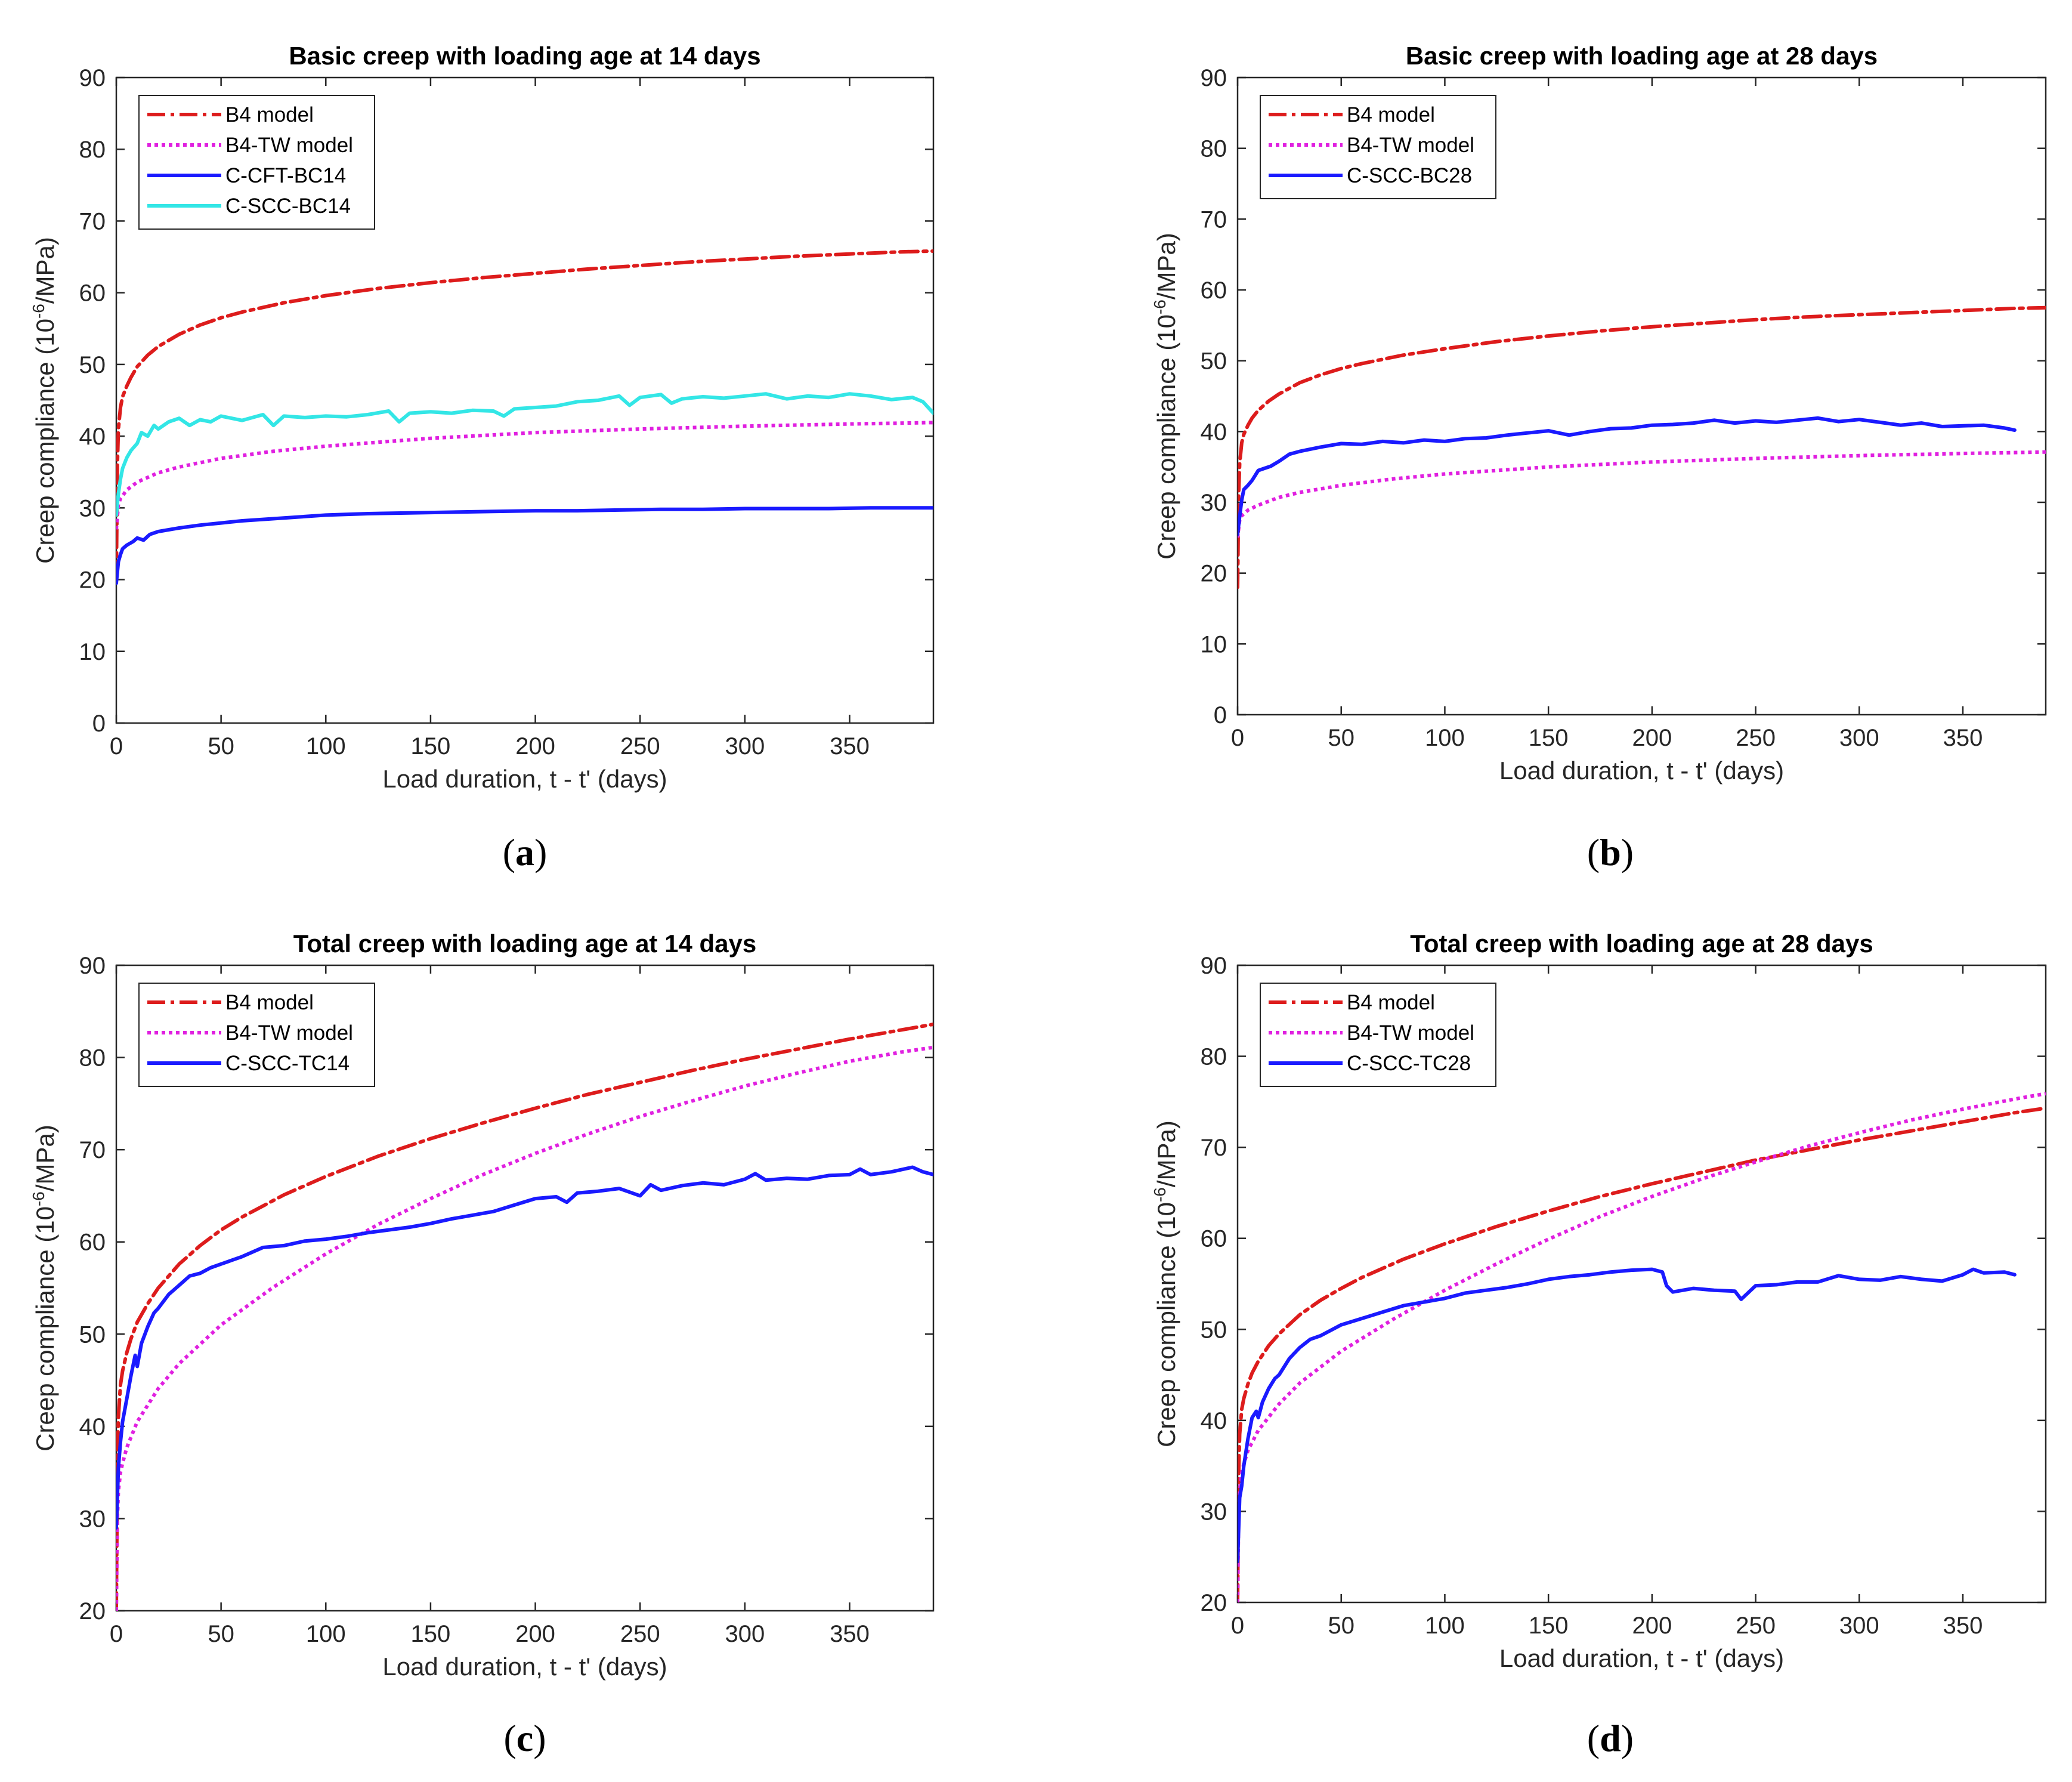  Describe the element at coordinates (1409, 175) in the screenshot. I see `legend-label: C-SCC-BC28` at that location.